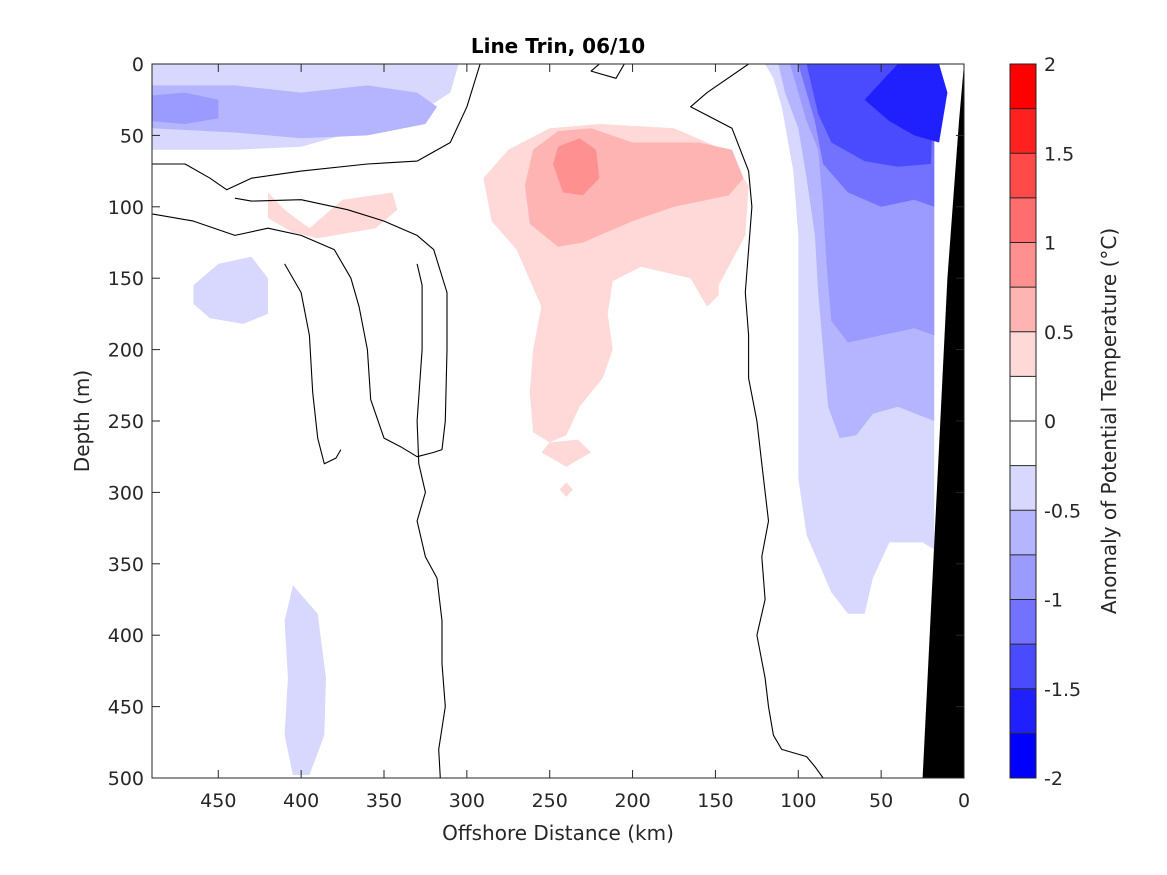 The height and width of the screenshot is (875, 1167). What do you see at coordinates (1062, 690) in the screenshot?
I see `colorbar-tick-label: -1.5` at bounding box center [1062, 690].